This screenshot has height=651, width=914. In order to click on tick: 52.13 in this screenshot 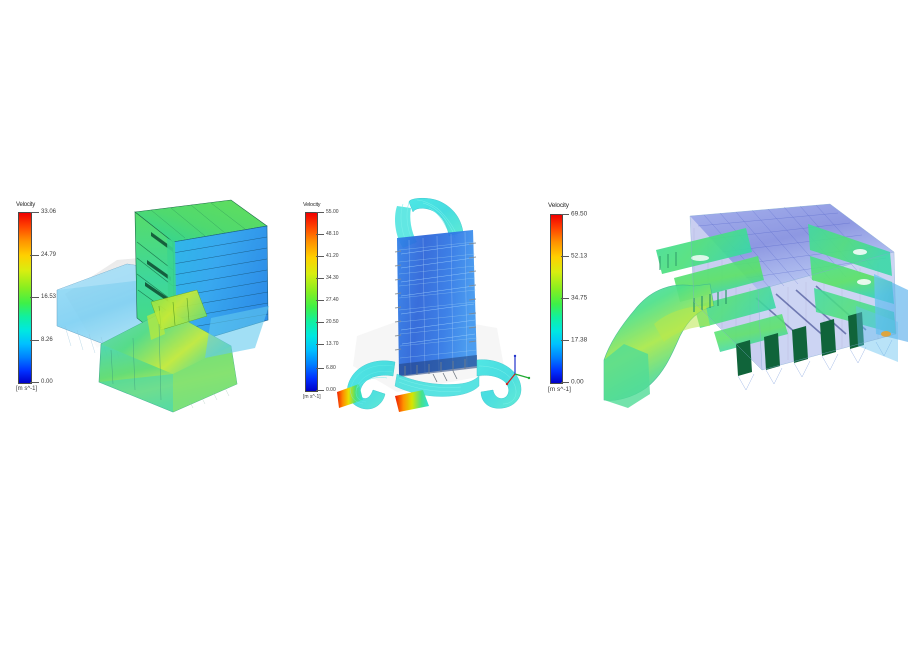, I will do `click(584, 256)`.